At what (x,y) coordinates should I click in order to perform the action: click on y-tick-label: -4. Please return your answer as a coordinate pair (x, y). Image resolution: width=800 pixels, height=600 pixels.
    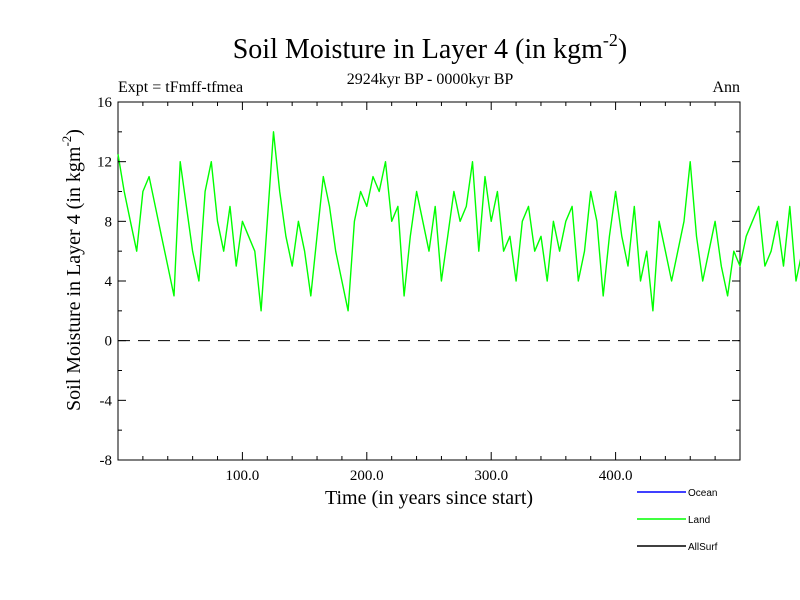
    Looking at the image, I should click on (106, 401).